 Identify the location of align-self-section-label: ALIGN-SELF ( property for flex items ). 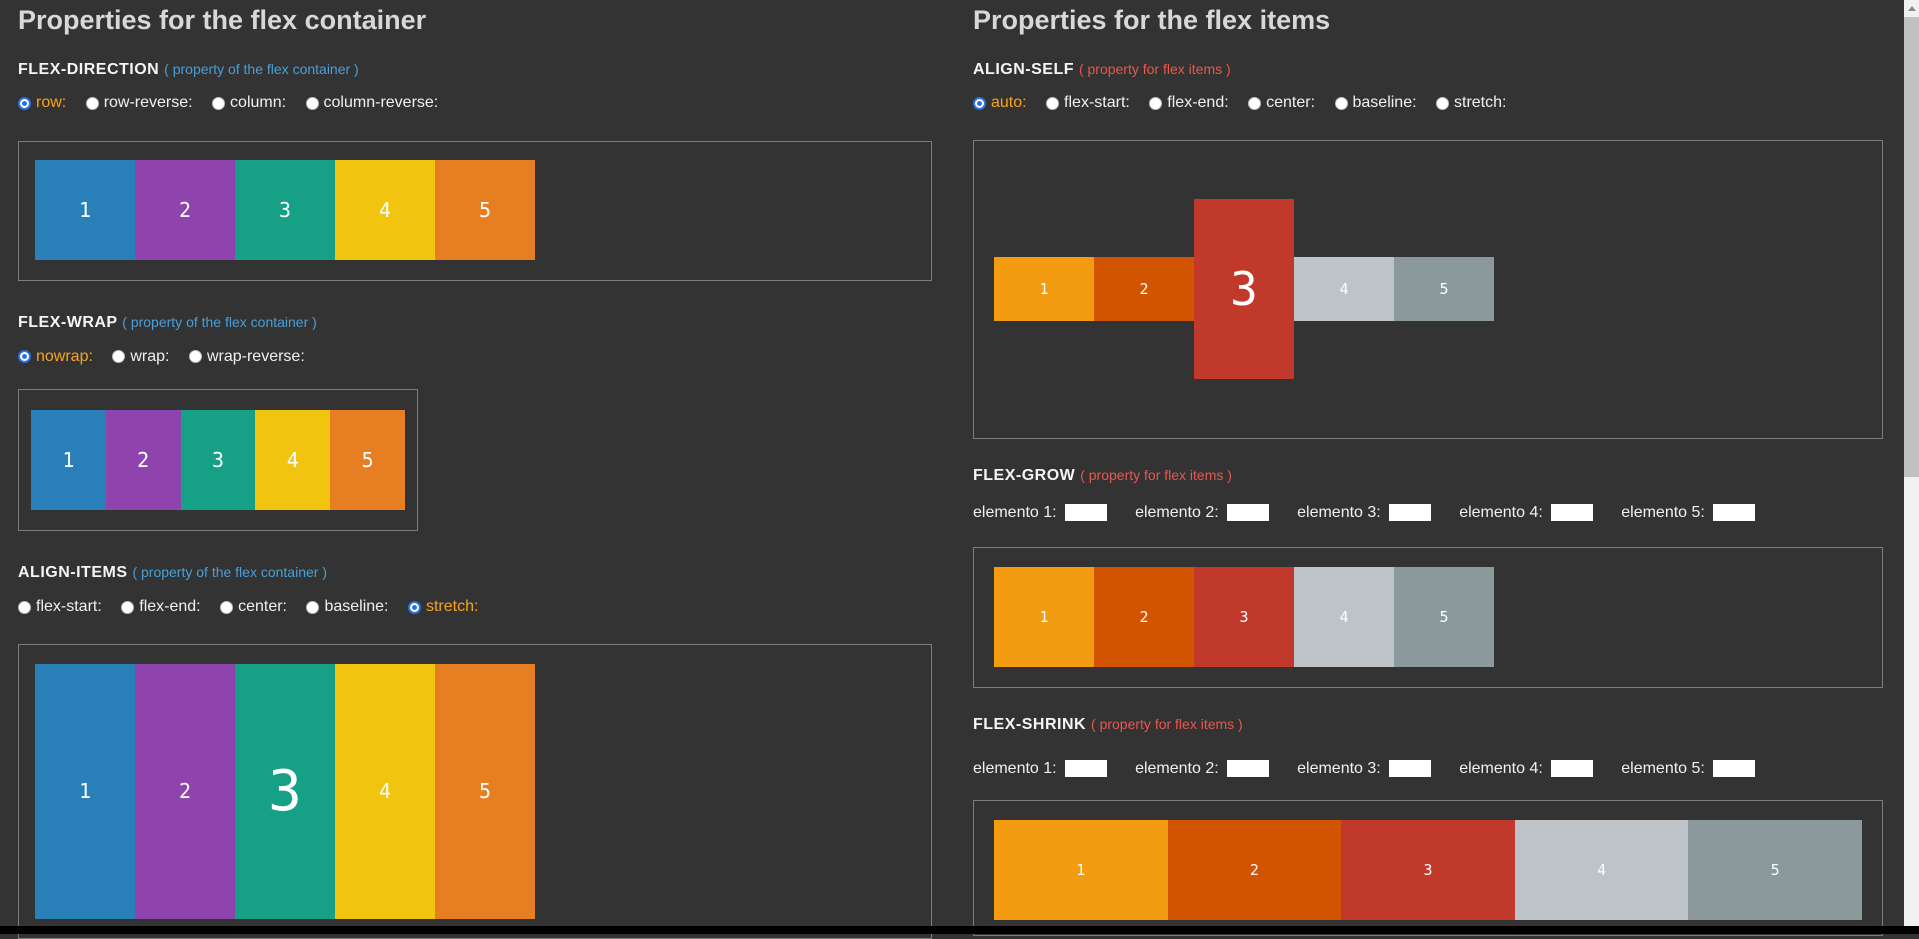
(1428, 69).